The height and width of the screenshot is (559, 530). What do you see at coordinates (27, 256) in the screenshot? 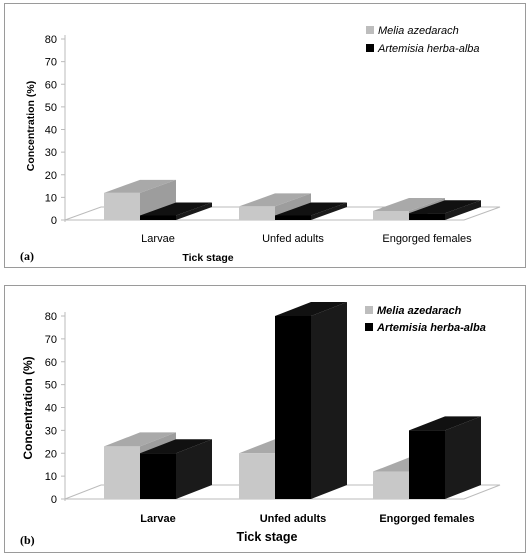
I see `panel-label: (a)` at bounding box center [27, 256].